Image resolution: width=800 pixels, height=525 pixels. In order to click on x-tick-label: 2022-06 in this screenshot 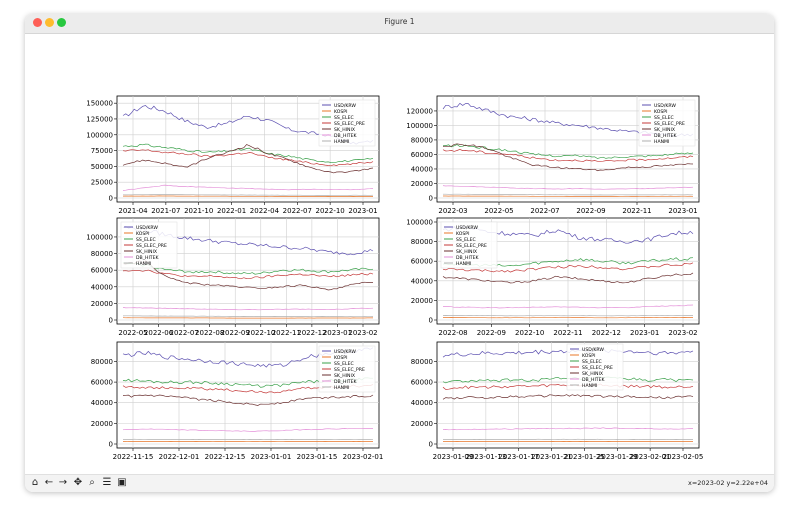, I will do `click(159, 333)`.